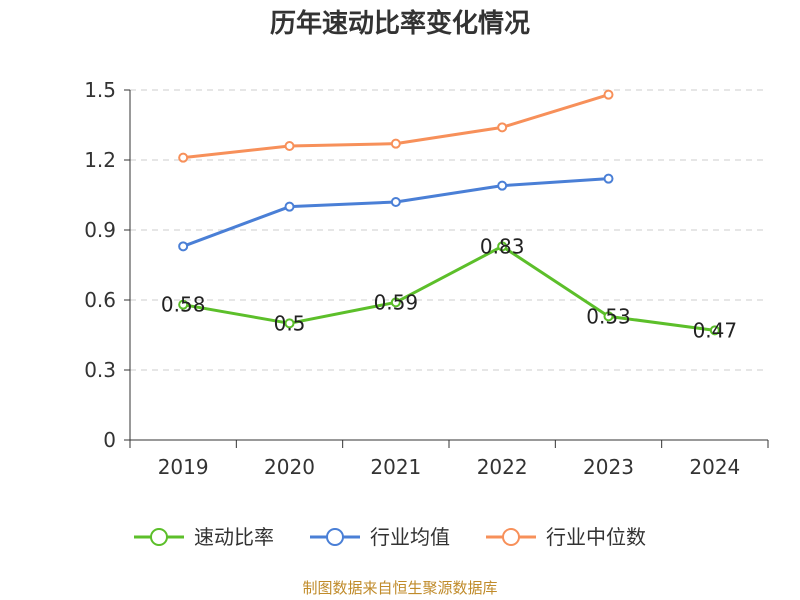 This screenshot has width=800, height=600. I want to click on data-label: 0.83, so click(502, 246).